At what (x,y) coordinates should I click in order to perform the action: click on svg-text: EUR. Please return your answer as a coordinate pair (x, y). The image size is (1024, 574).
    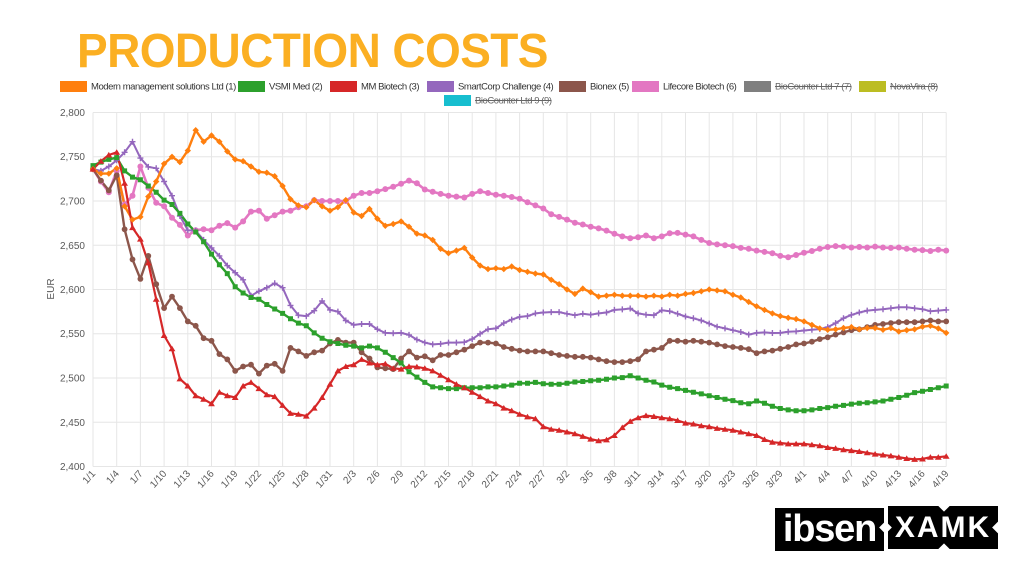
    Looking at the image, I should click on (51, 288).